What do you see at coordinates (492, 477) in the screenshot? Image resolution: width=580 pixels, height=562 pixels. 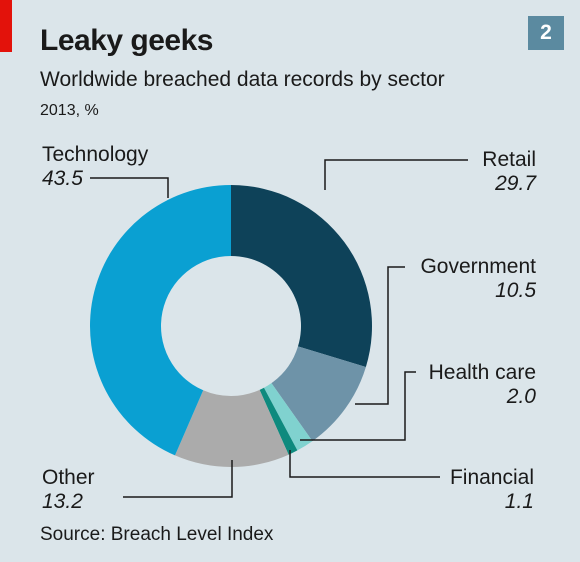 I see `label-financial: Financial` at bounding box center [492, 477].